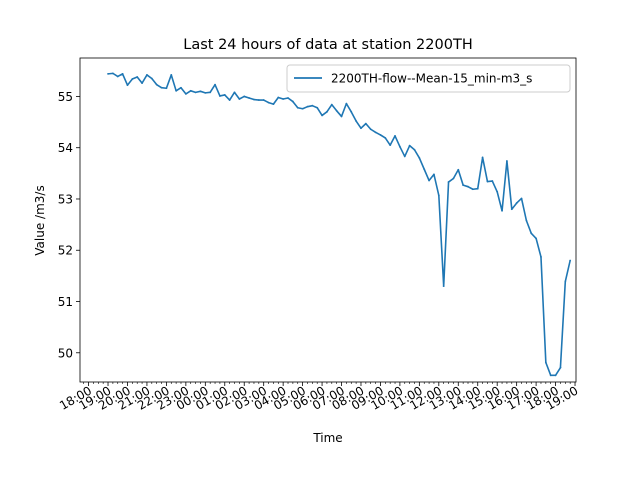  I want to click on x-axis-label: Time, so click(327, 438).